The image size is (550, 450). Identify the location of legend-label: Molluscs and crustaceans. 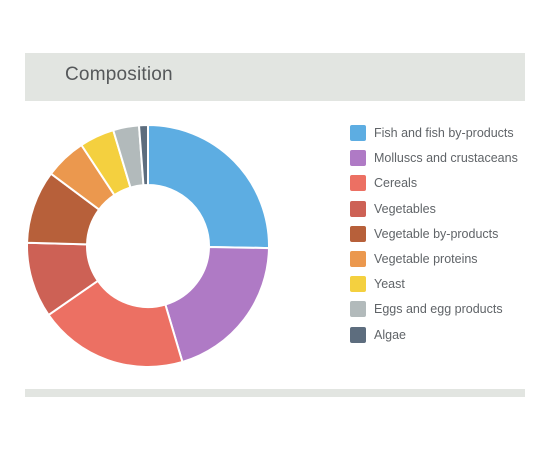
(446, 158).